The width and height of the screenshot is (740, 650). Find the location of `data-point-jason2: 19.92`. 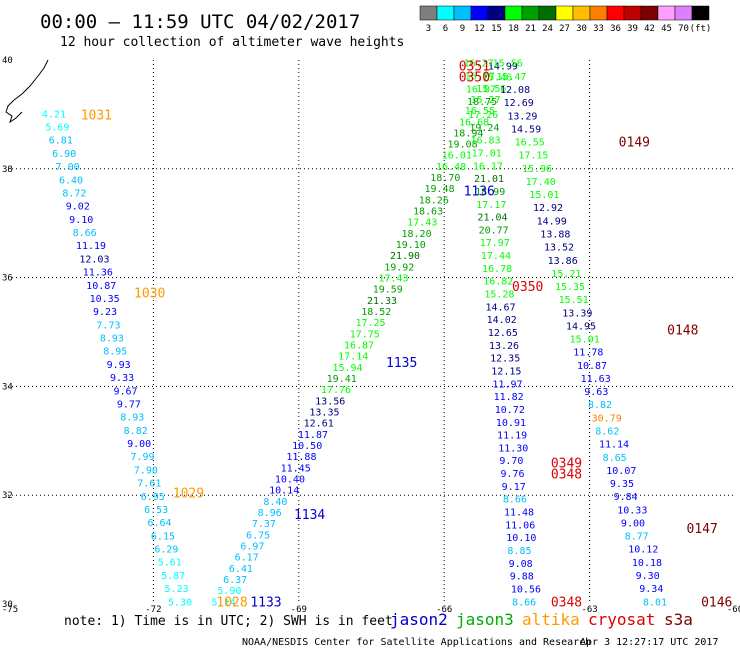

data-point-jason2: 19.92 is located at coordinates (399, 267).